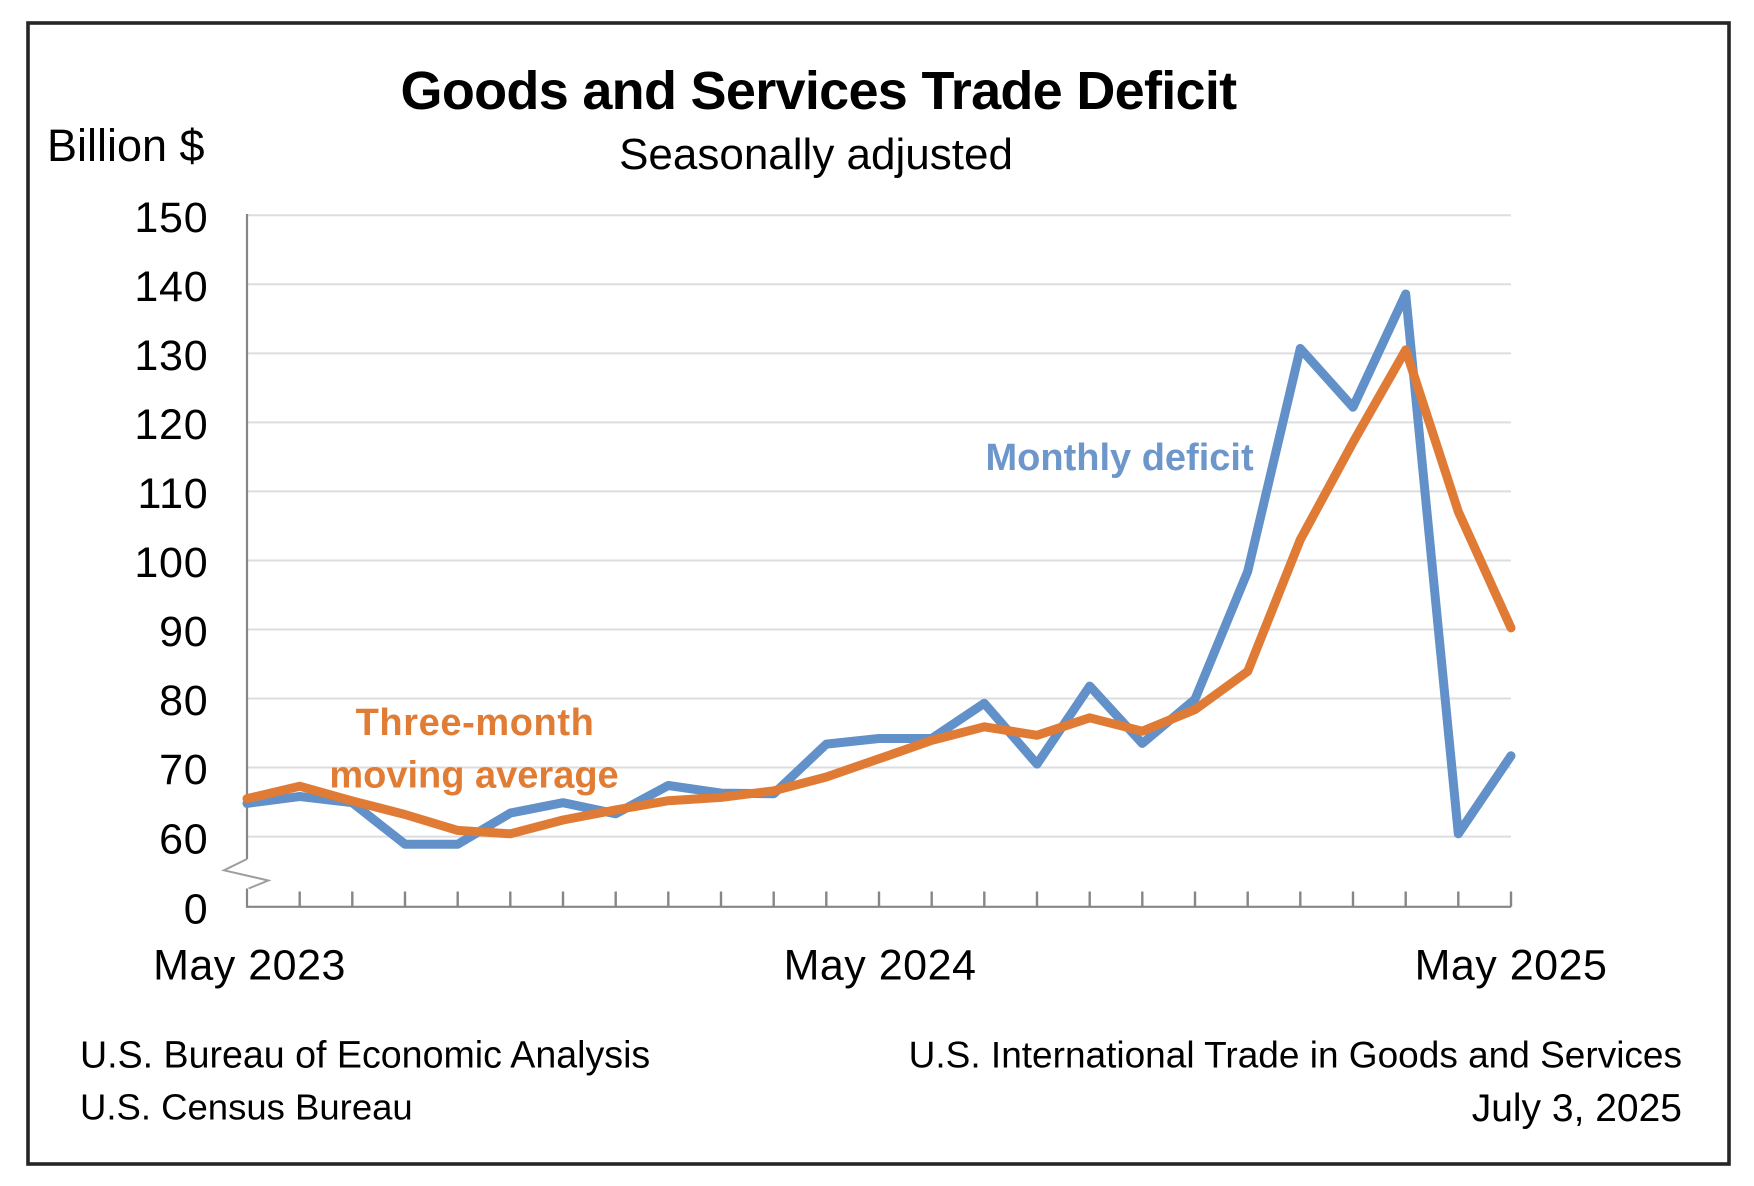  What do you see at coordinates (1577, 1108) in the screenshot?
I see `svg-text: July 3, 2025` at bounding box center [1577, 1108].